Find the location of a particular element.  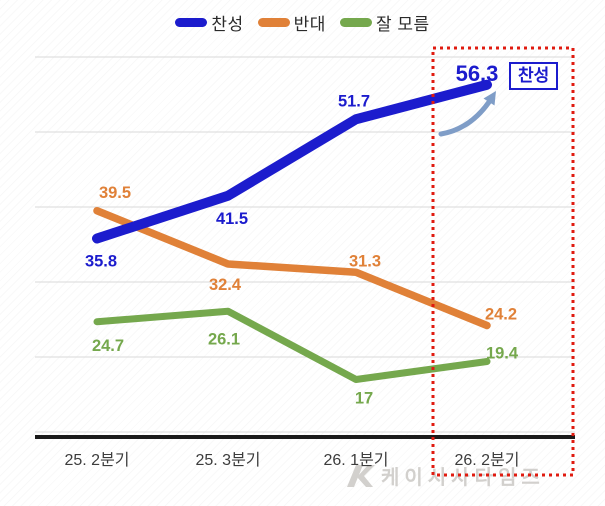

x-axis-label-q1: 25. 2분기 is located at coordinates (97, 460).